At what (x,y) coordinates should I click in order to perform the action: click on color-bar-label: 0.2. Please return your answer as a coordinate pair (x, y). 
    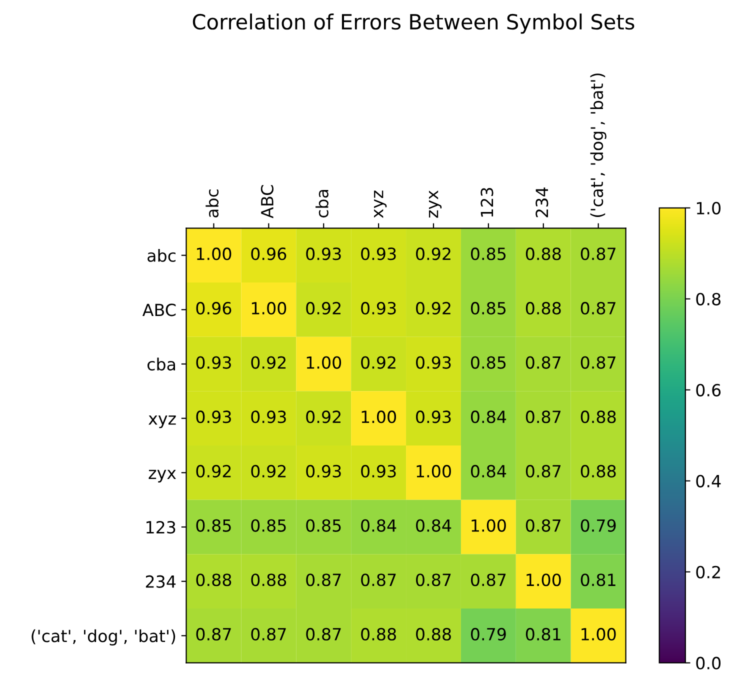
    Looking at the image, I should click on (708, 572).